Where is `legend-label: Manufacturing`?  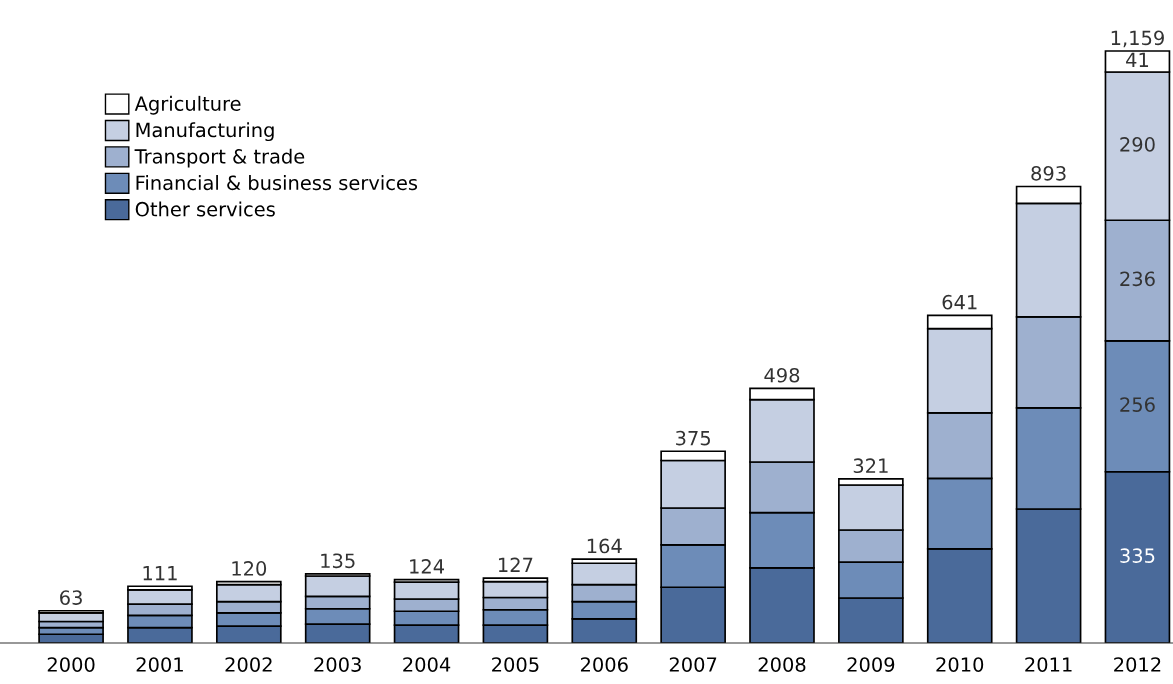
legend-label: Manufacturing is located at coordinates (205, 132).